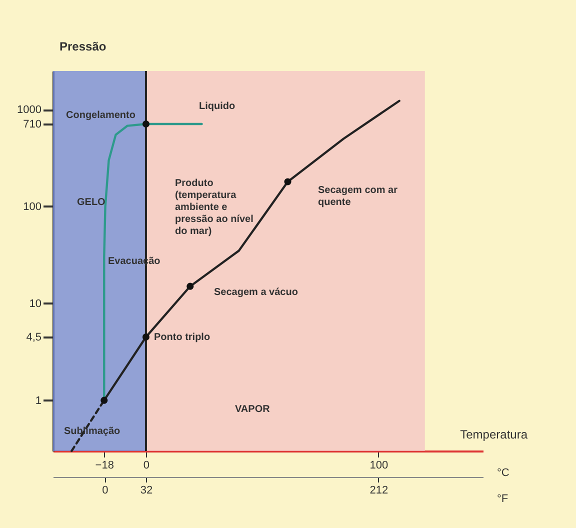  I want to click on y-tick-label: 100, so click(32, 206).